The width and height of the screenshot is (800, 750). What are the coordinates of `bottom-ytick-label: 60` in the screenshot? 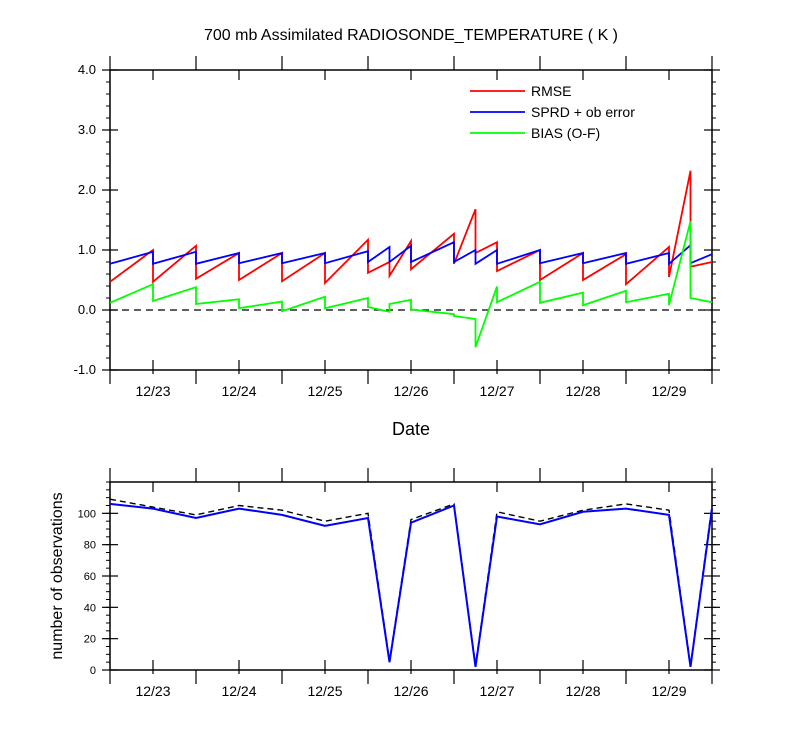 It's located at (90, 577).